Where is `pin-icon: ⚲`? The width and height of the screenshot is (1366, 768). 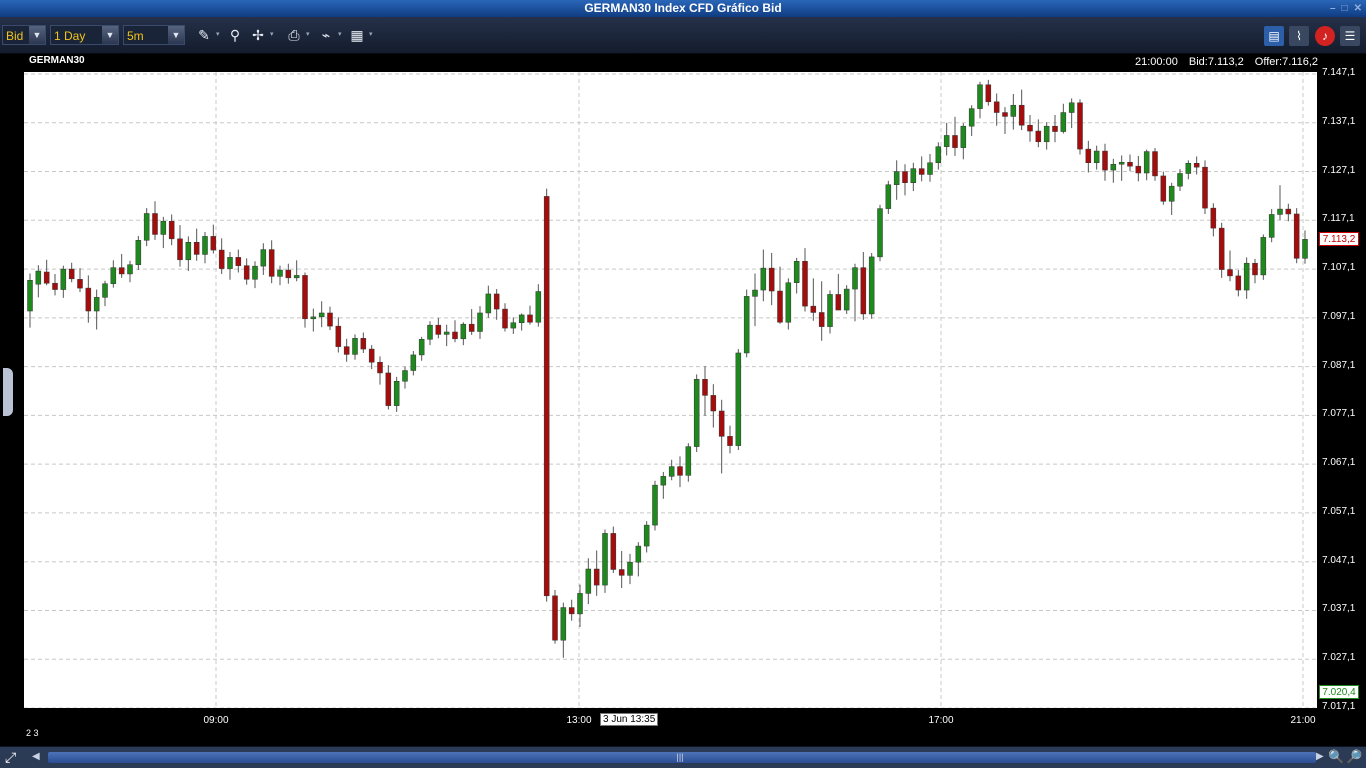 pin-icon: ⚲ is located at coordinates (235, 35).